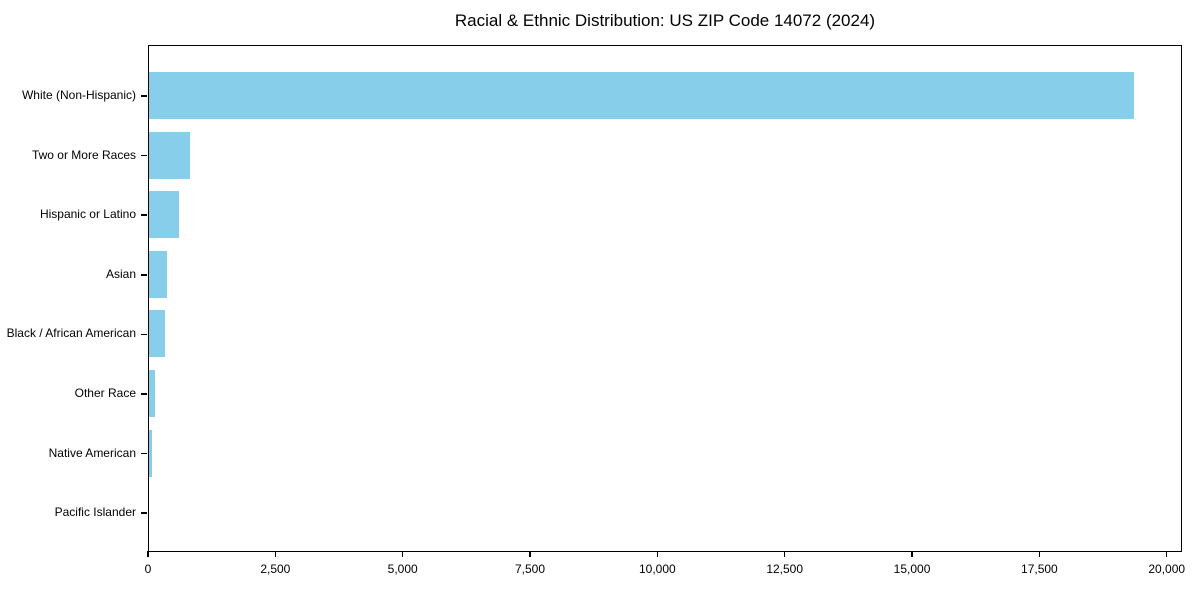 Image resolution: width=1200 pixels, height=600 pixels. What do you see at coordinates (92, 452) in the screenshot?
I see `y-axis-label: Native American` at bounding box center [92, 452].